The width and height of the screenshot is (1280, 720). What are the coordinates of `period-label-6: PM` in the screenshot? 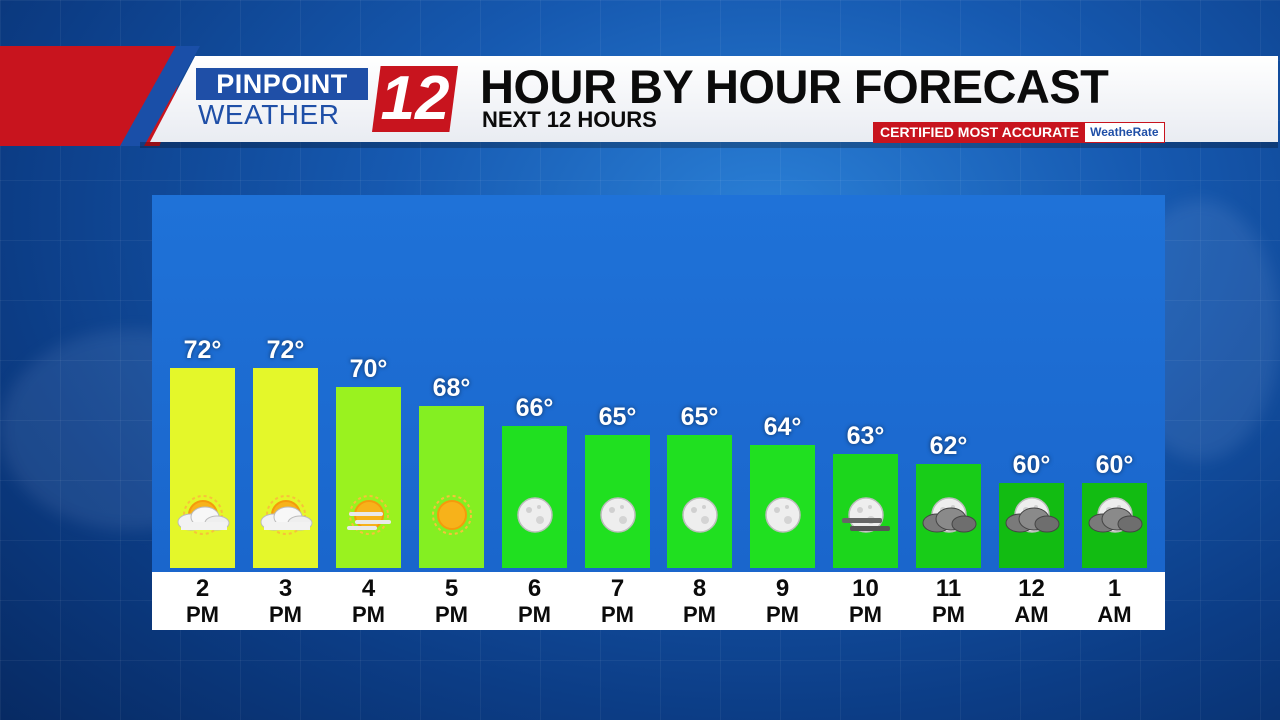 It's located at (699, 614).